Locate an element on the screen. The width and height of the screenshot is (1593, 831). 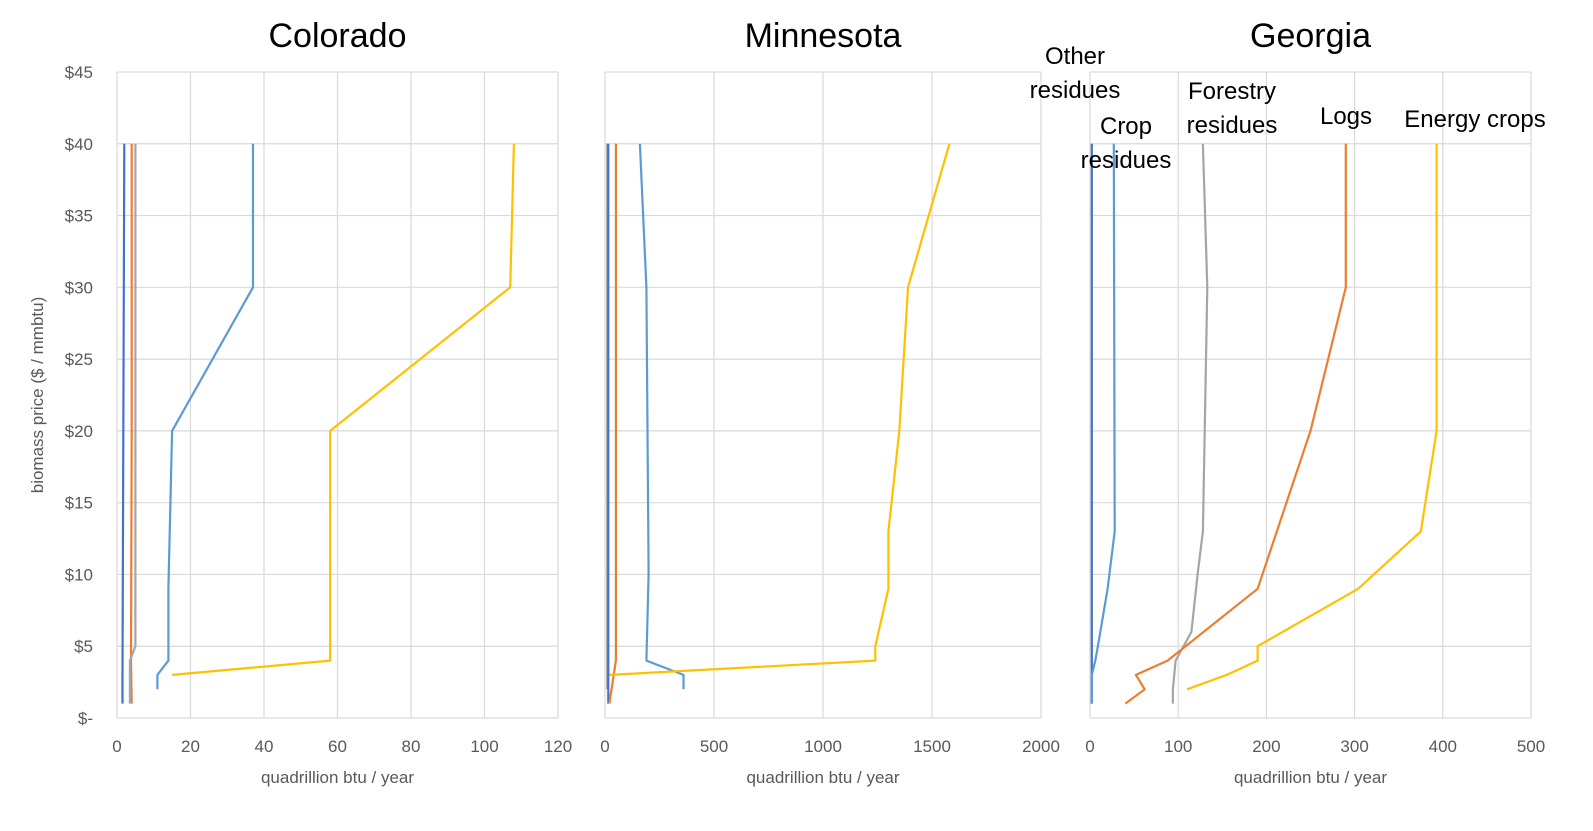
x-tick-label: 1500 is located at coordinates (932, 746).